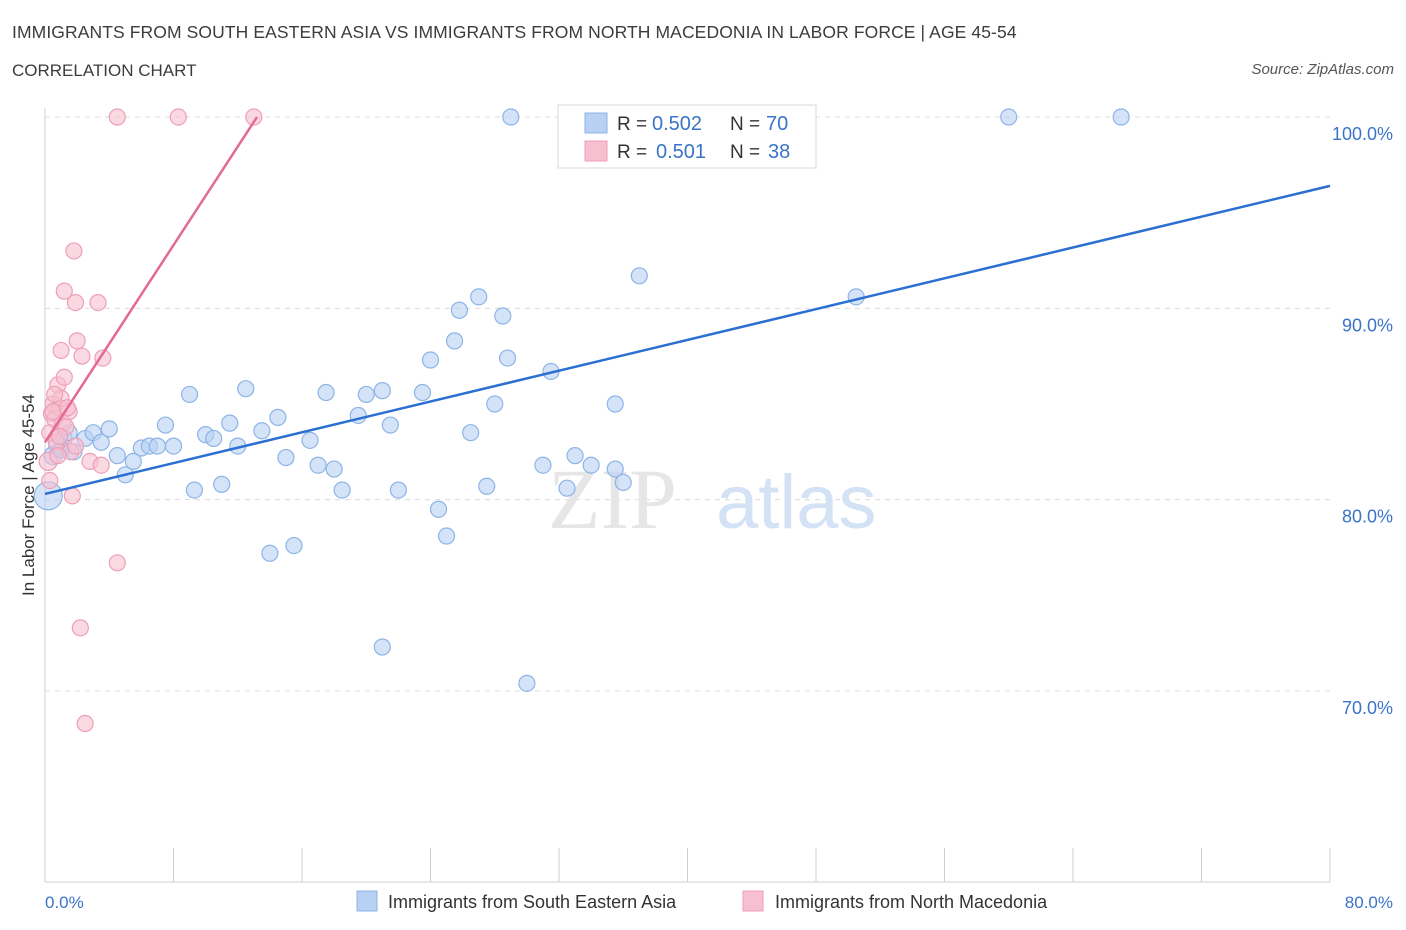 This screenshot has height=930, width=1406. What do you see at coordinates (745, 124) in the screenshot?
I see `legend-n-label-blue: N =` at bounding box center [745, 124].